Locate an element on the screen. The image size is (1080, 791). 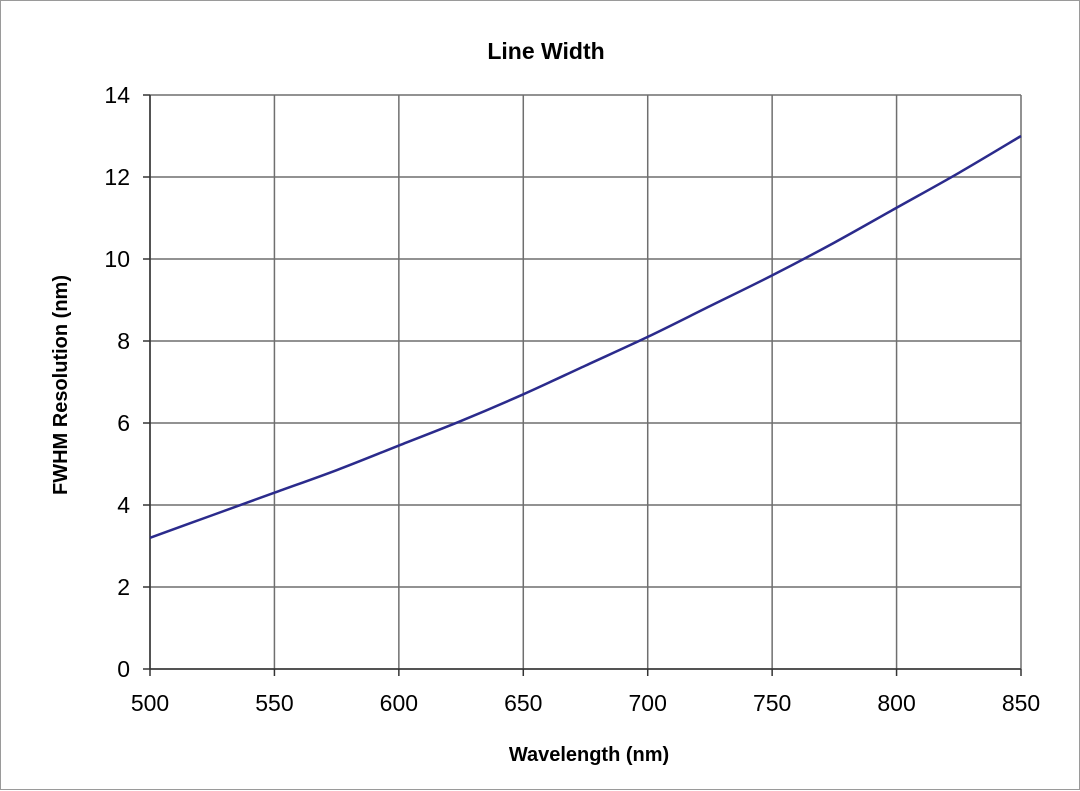
y-tick-label: 10 is located at coordinates (117, 259).